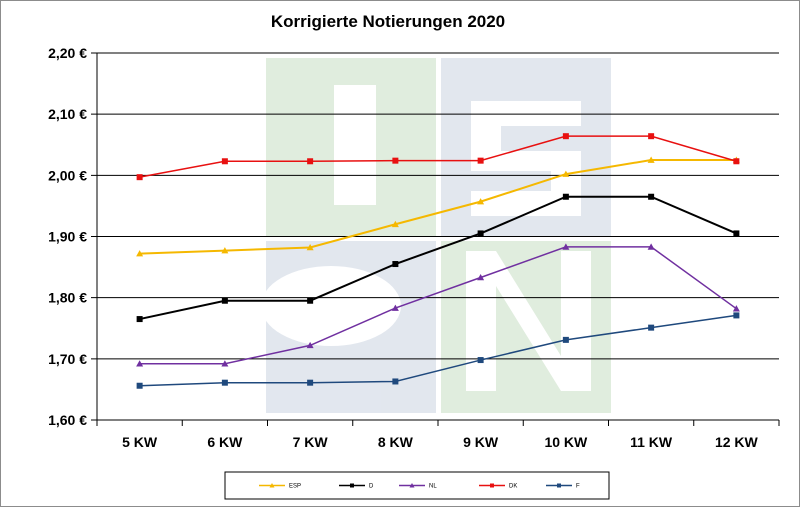  I want to click on legend-label-nl: NL, so click(433, 487).